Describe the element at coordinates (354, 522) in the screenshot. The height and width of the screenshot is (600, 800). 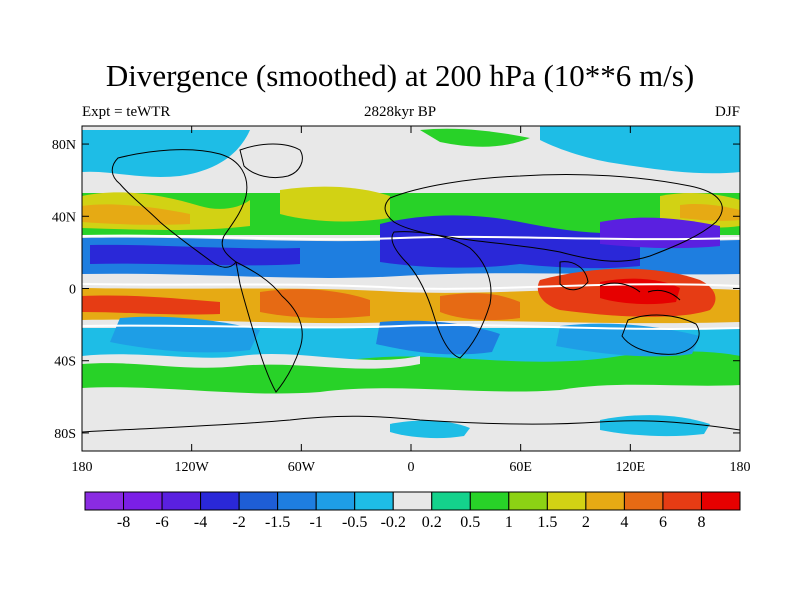
I see `colorbar-label: -0.5` at that location.